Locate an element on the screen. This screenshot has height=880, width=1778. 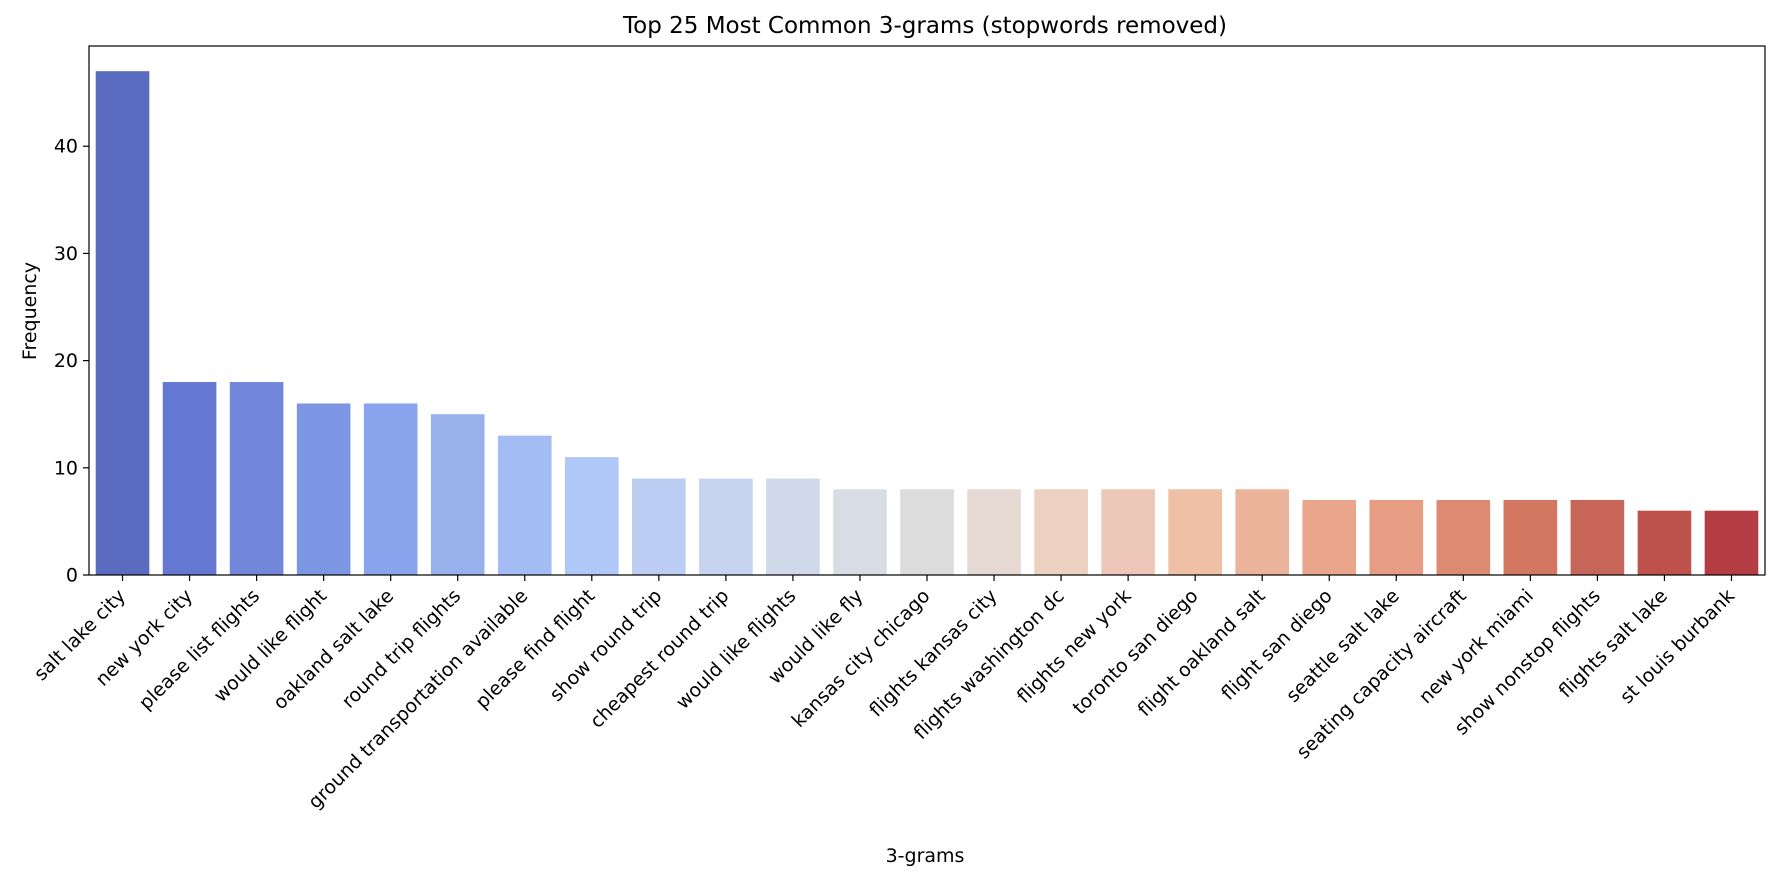
x-tick-label: oakland salt lake is located at coordinates (333, 649).